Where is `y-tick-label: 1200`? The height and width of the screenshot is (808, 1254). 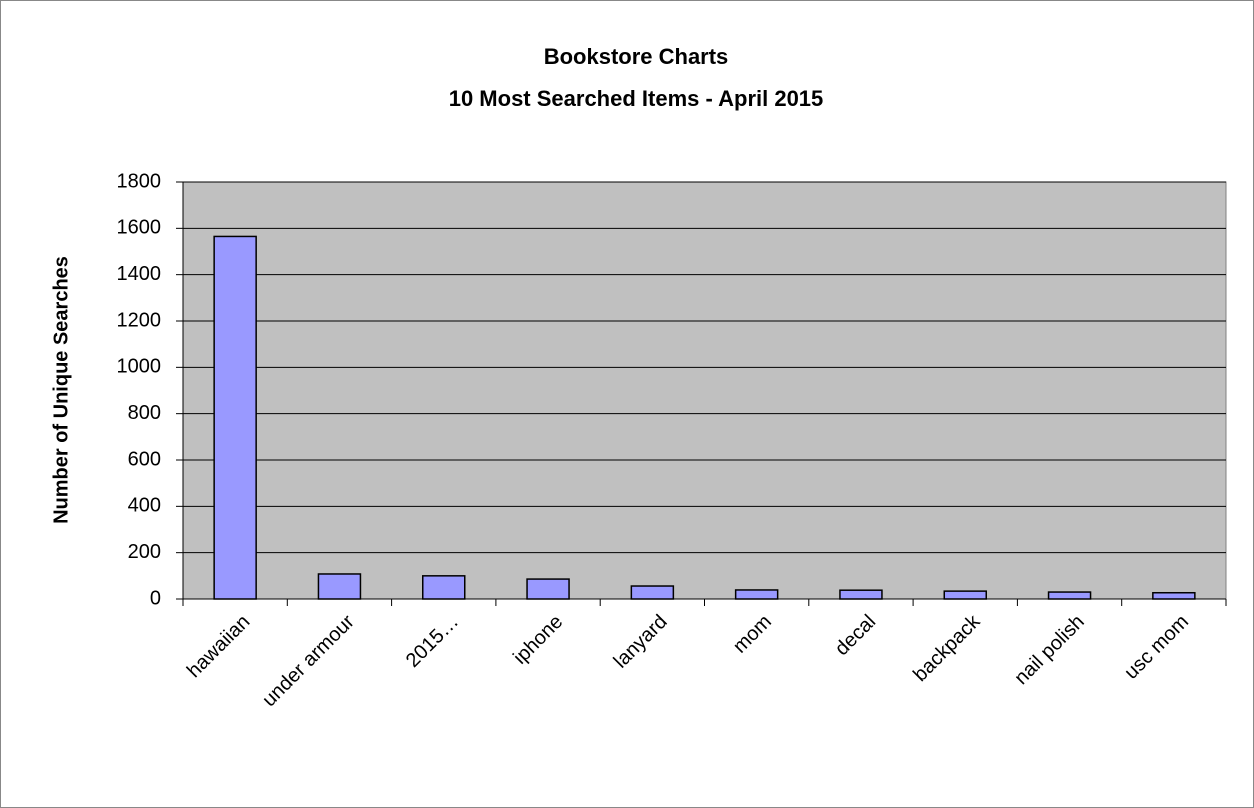
y-tick-label: 1200 is located at coordinates (139, 320).